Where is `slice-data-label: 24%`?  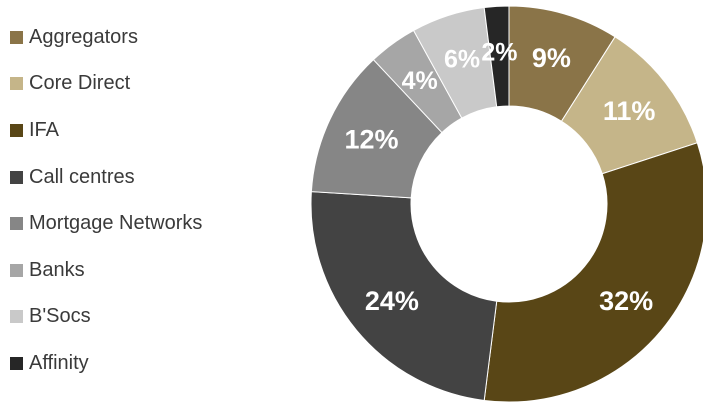
slice-data-label: 24% is located at coordinates (392, 301).